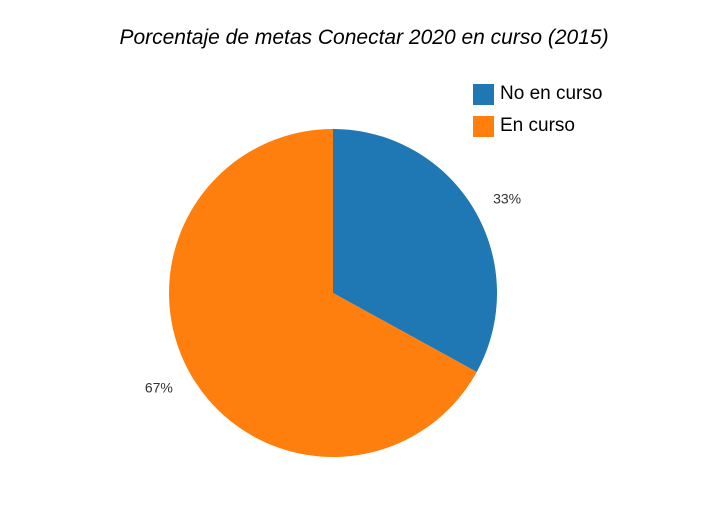 The height and width of the screenshot is (531, 728). Describe the element at coordinates (507, 198) in the screenshot. I see `data-label-no-en-curso: 33%` at that location.